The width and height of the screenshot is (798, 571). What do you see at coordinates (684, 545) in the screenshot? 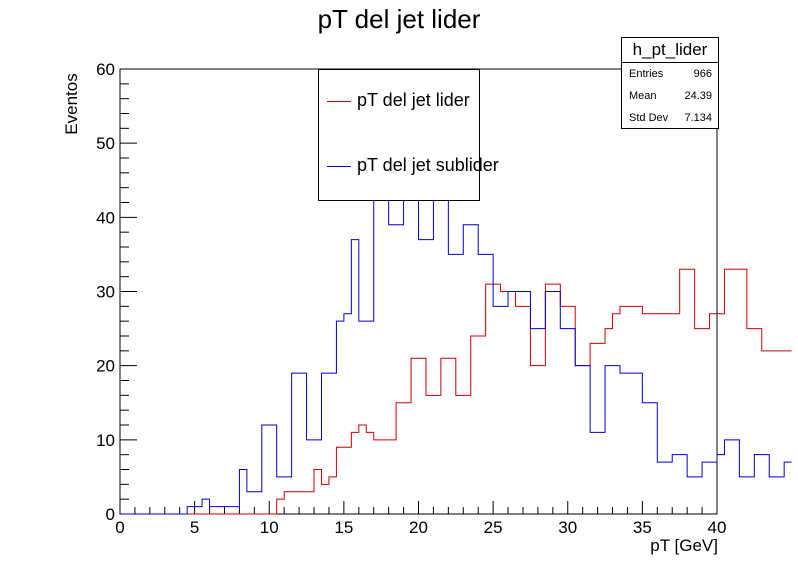
I see `x-axis-label: pT [GeV]` at bounding box center [684, 545].